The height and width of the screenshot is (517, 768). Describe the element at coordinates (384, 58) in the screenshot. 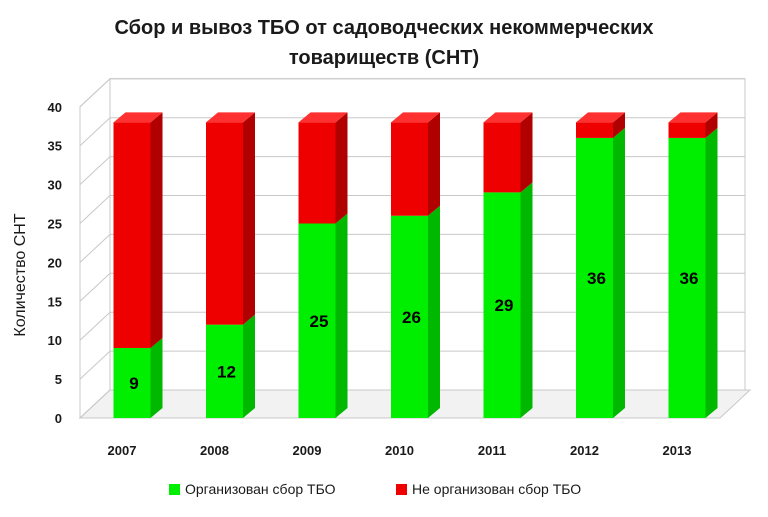

I see `chart-title-line2: товариществ (СНТ)` at that location.